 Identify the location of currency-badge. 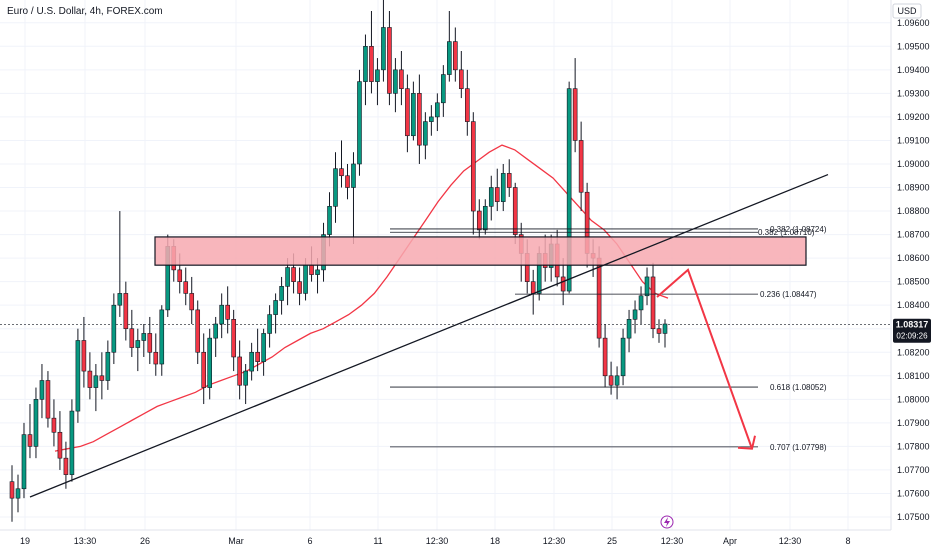
(907, 11).